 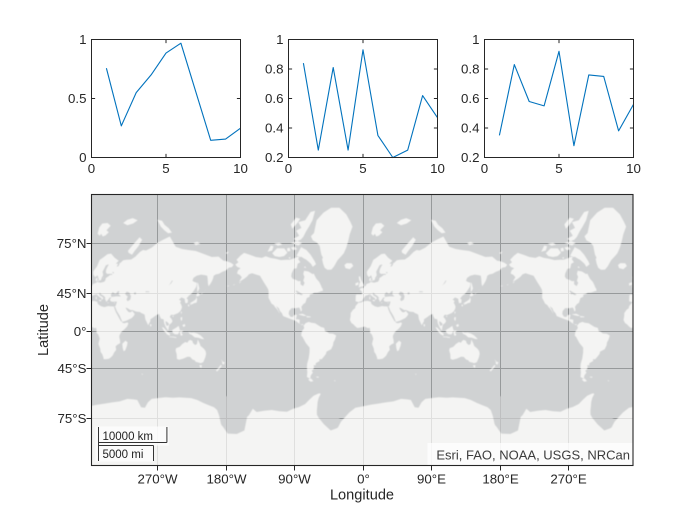 What do you see at coordinates (72, 243) in the screenshot?
I see `svg-text: 75°N` at bounding box center [72, 243].